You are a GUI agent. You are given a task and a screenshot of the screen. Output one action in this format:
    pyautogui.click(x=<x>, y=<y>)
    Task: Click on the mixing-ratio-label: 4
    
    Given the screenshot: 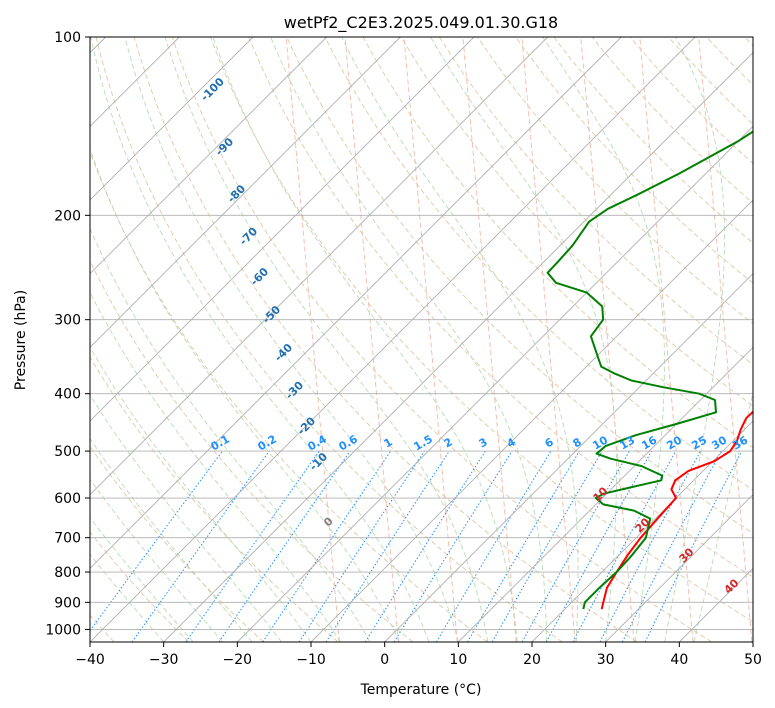 What is the action you would take?
    pyautogui.click(x=511, y=442)
    